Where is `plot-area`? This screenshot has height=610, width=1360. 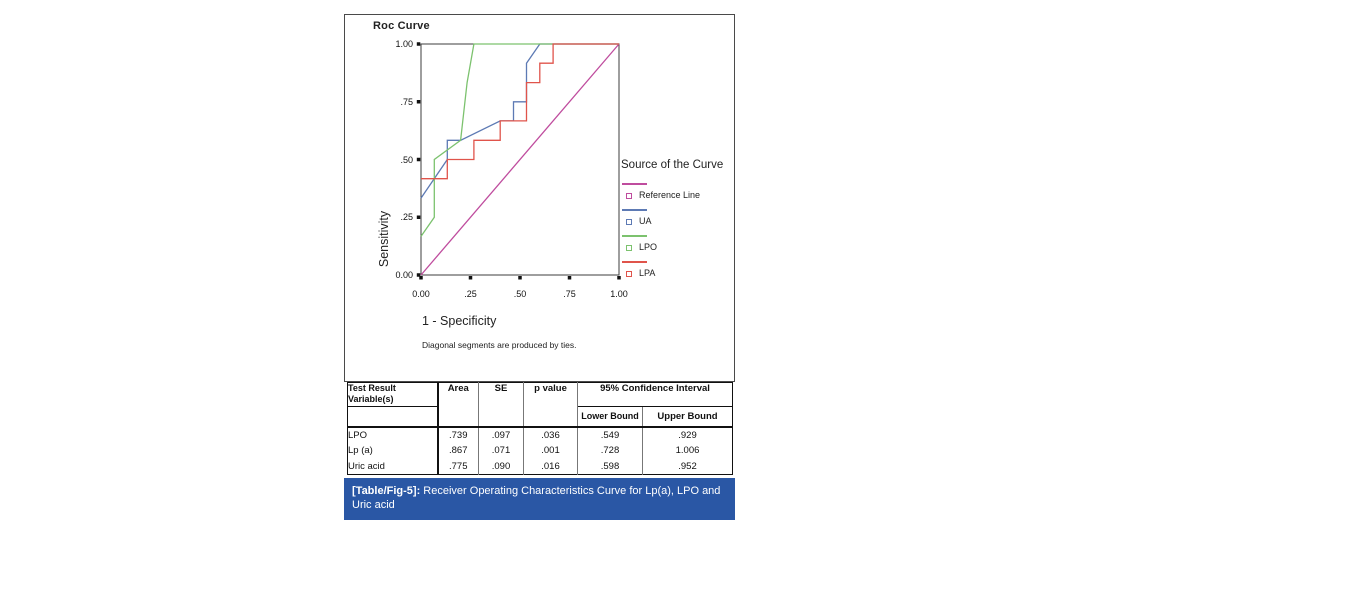 plot-area is located at coordinates (518, 161).